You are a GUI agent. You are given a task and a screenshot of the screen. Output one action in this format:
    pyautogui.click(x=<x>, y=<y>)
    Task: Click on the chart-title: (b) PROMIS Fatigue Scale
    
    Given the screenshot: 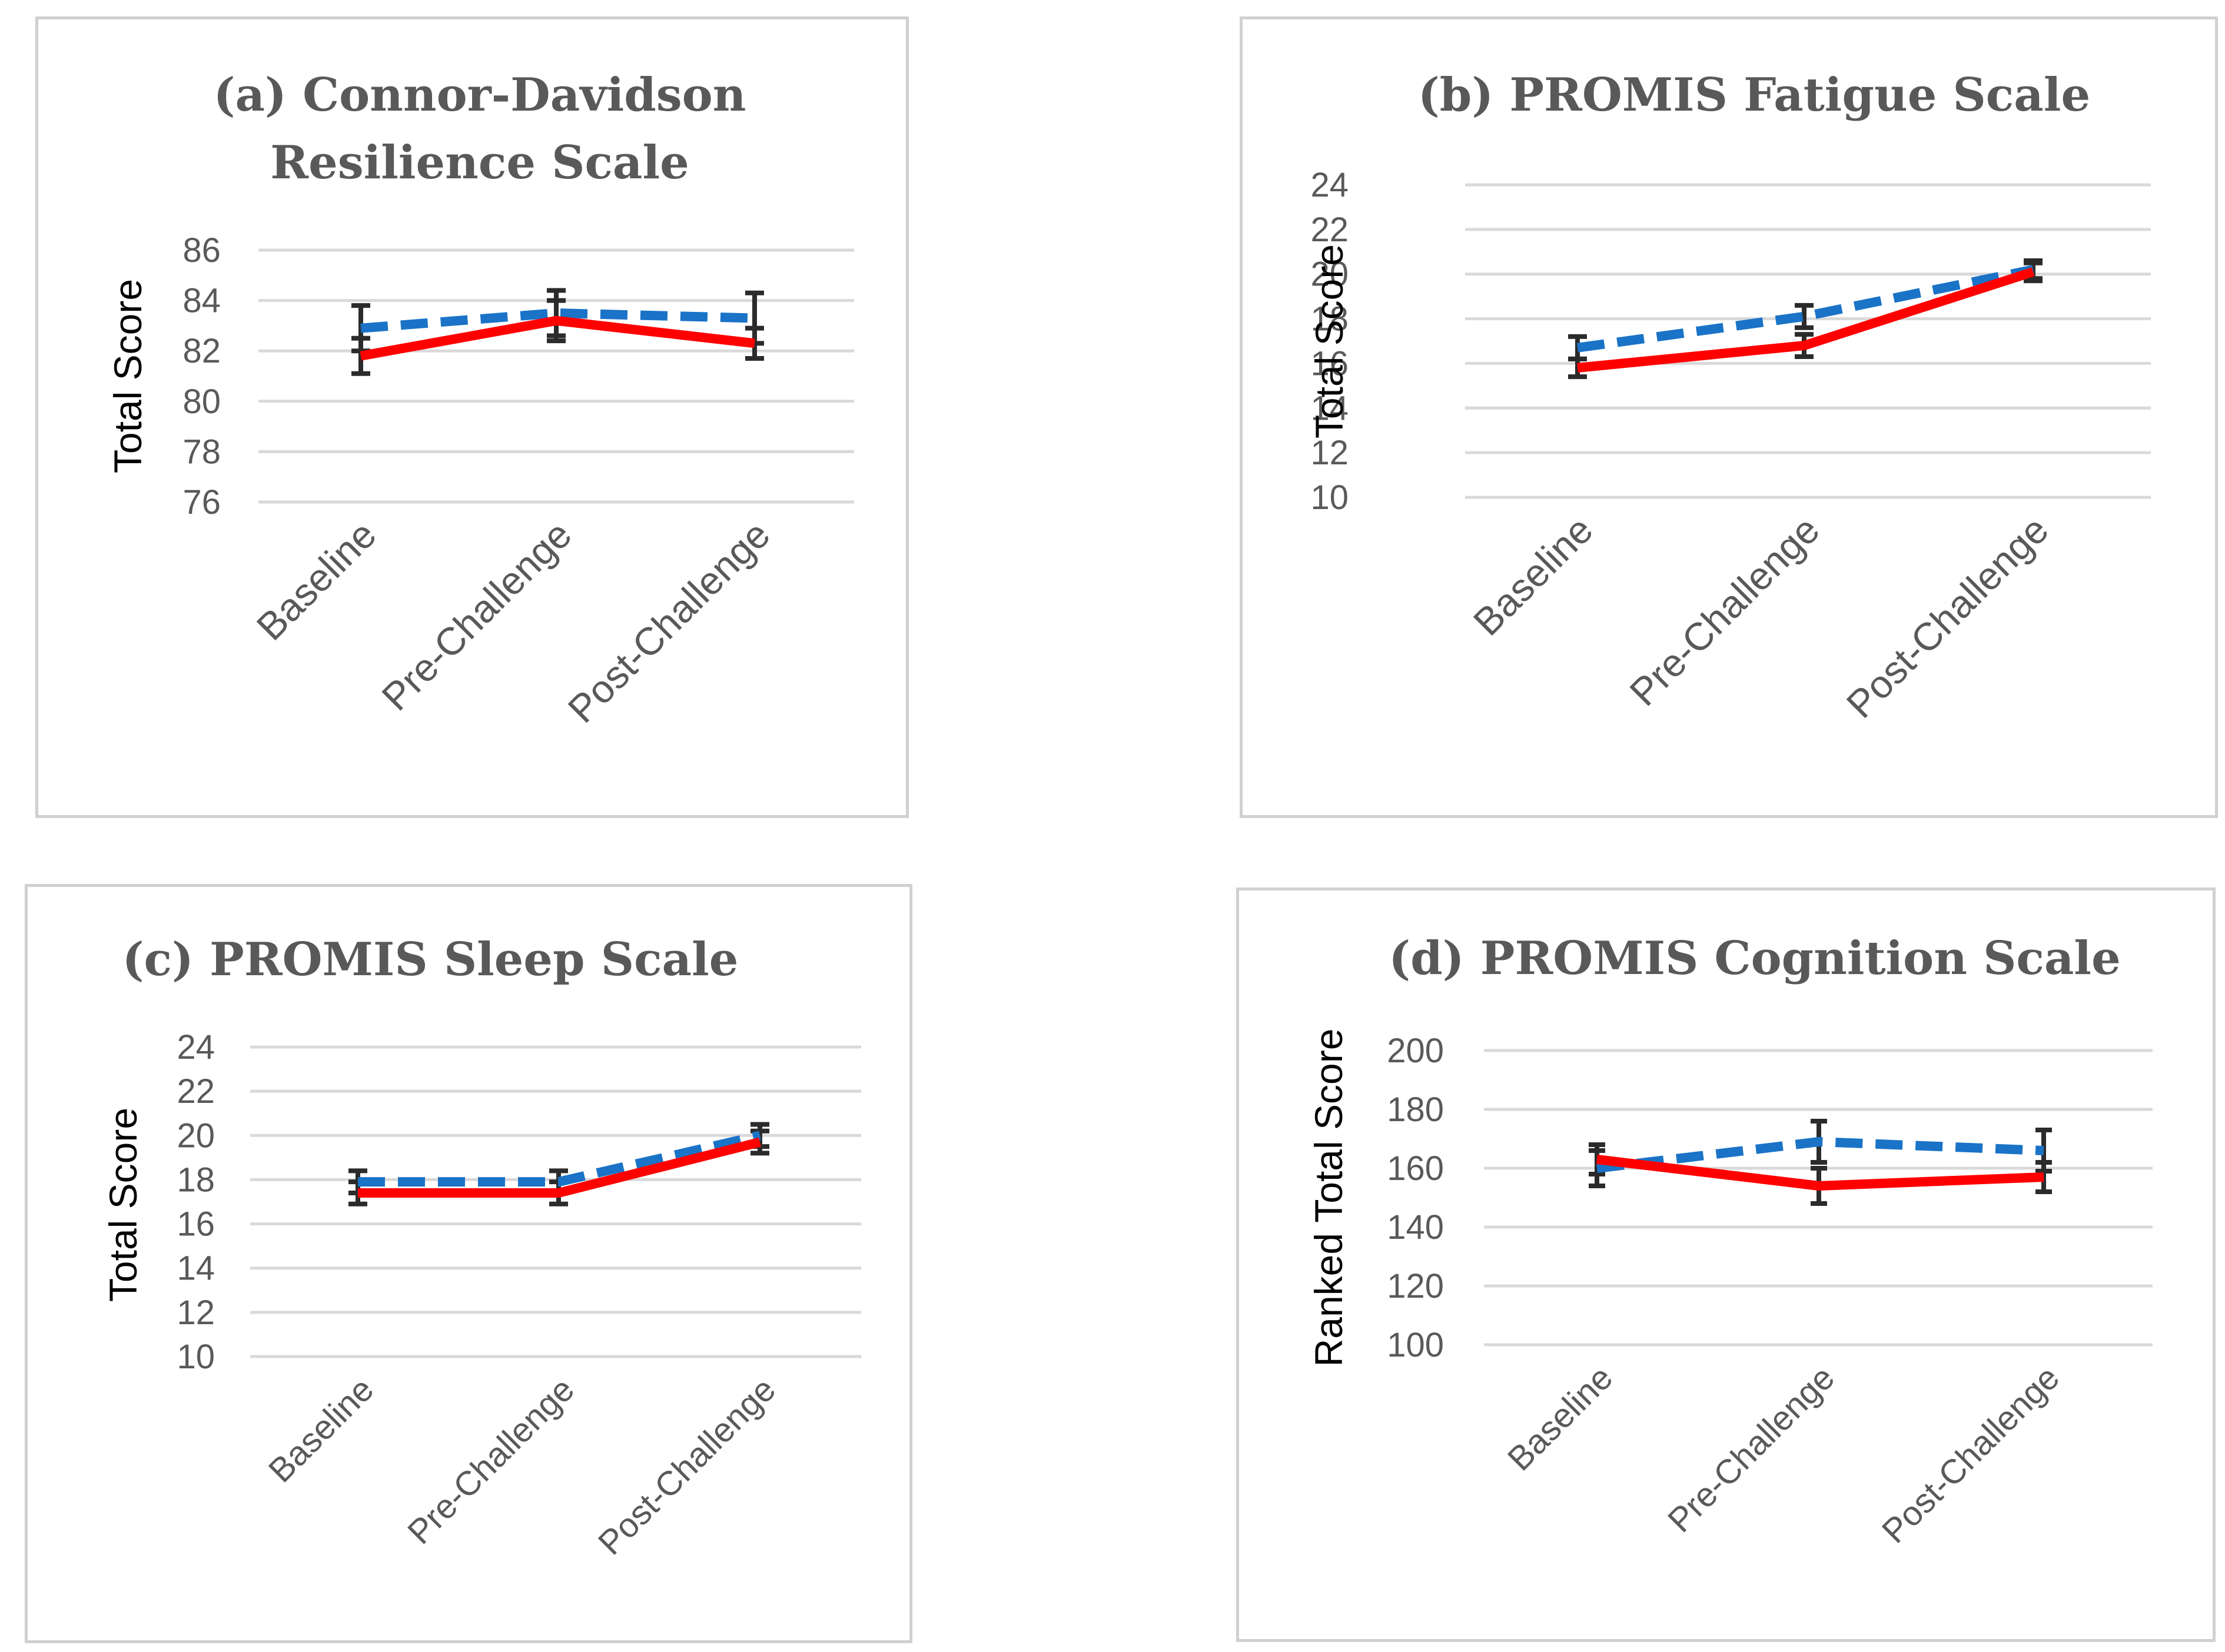 What is the action you would take?
    pyautogui.click(x=1754, y=95)
    